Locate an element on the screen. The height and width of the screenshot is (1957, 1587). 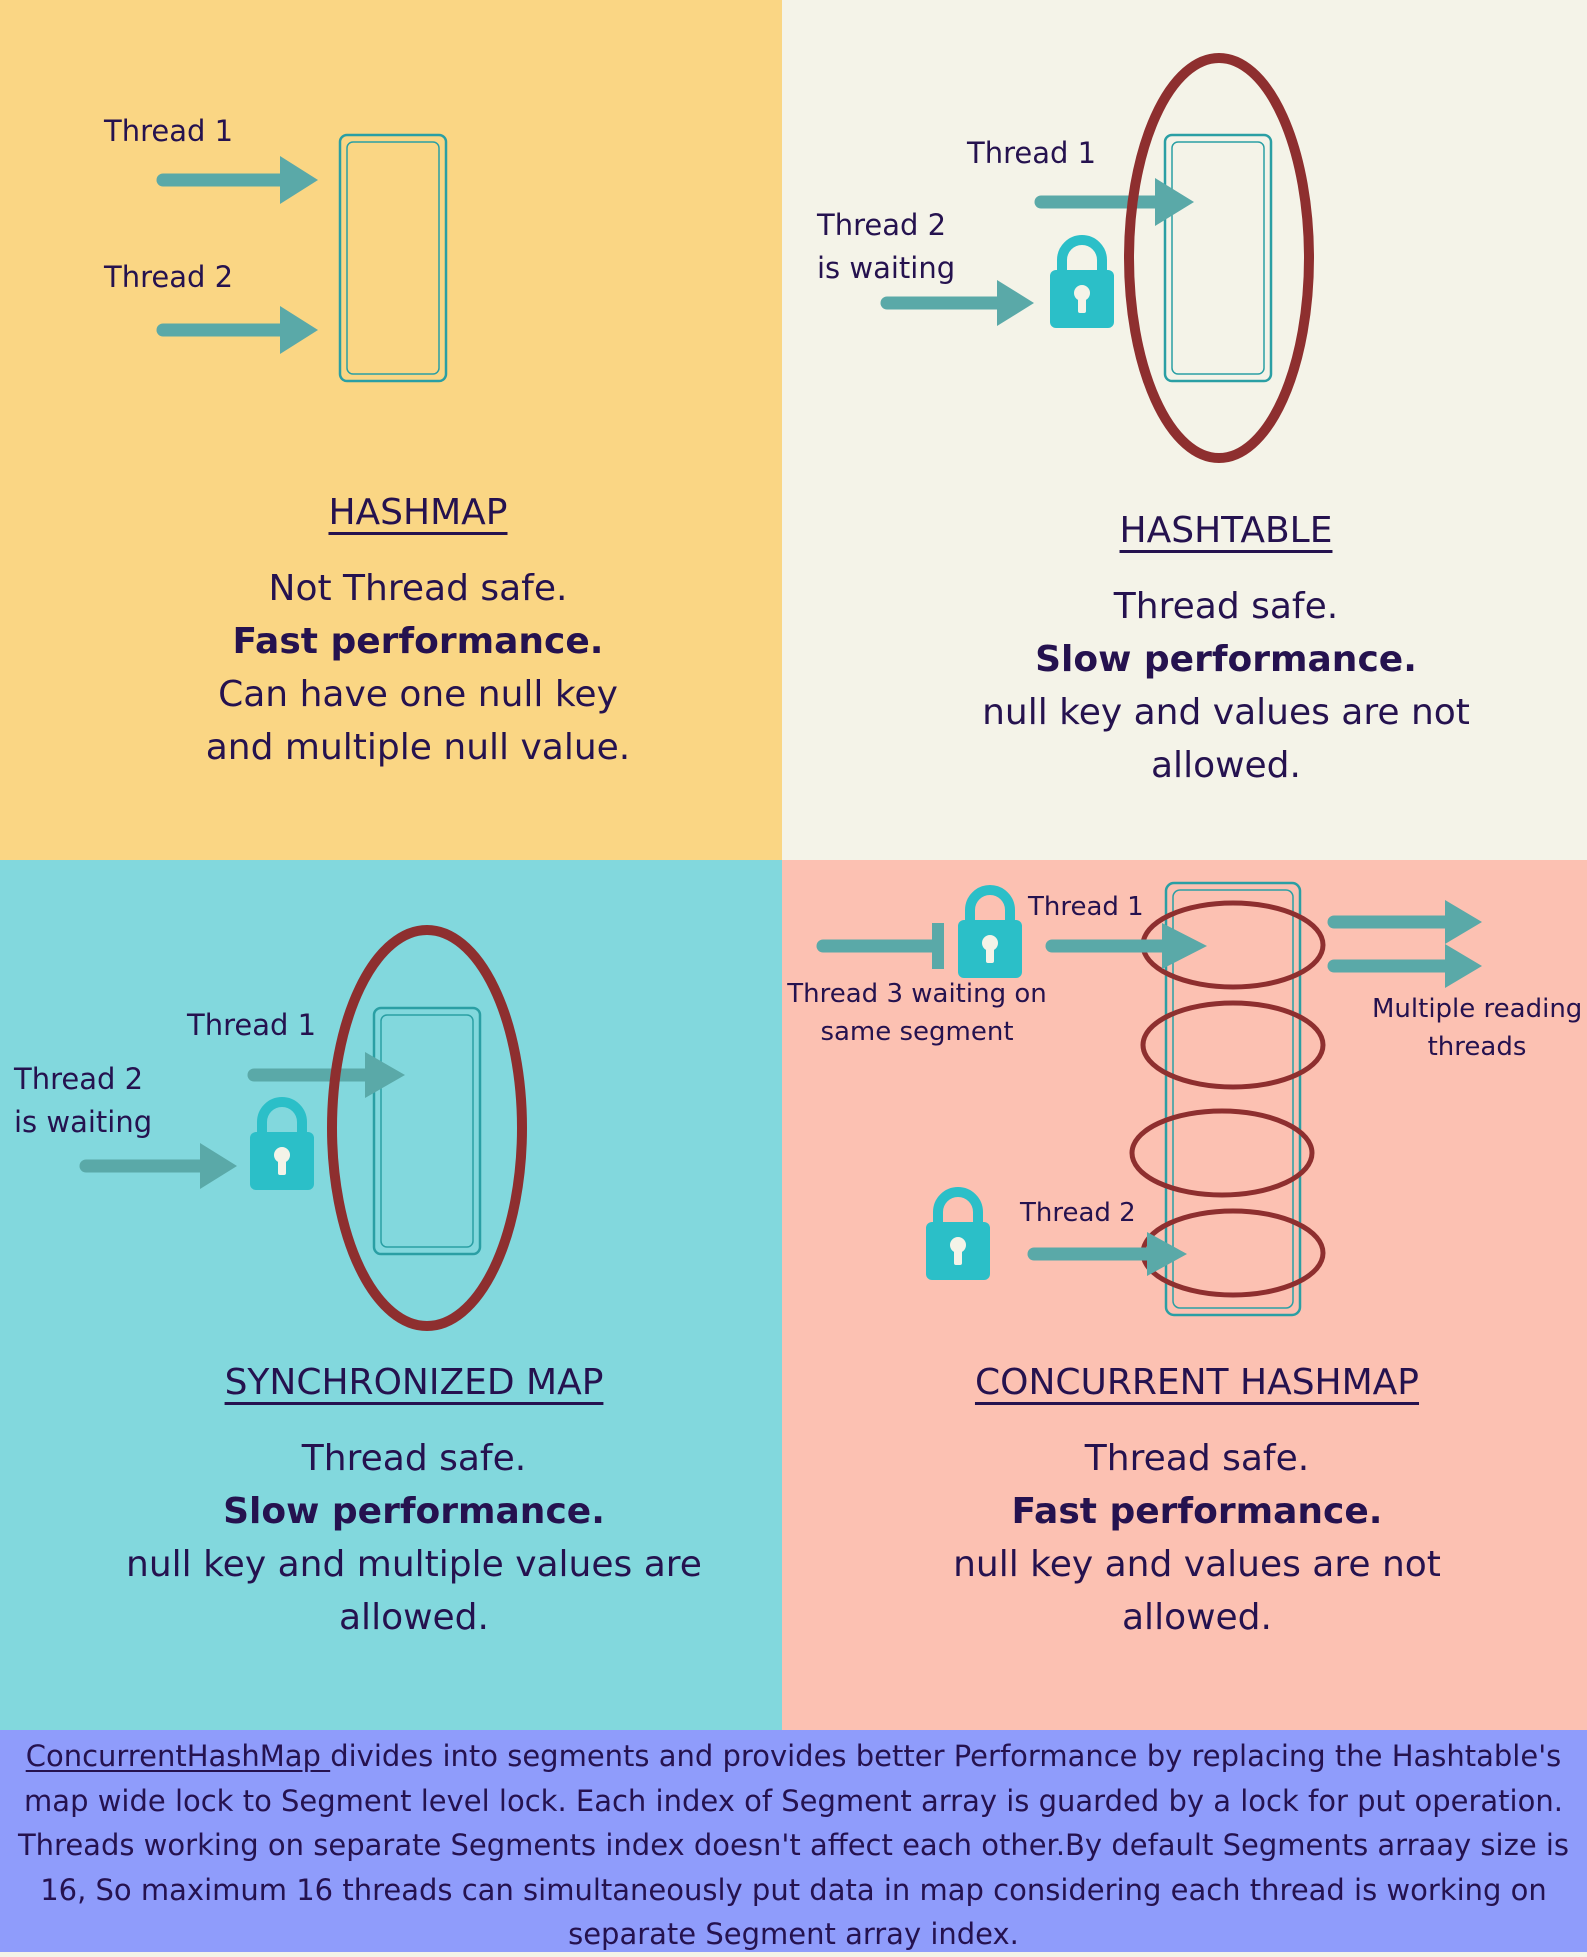
syncmap-title: SYNCHRONIZED MAP is located at coordinates (414, 1382).